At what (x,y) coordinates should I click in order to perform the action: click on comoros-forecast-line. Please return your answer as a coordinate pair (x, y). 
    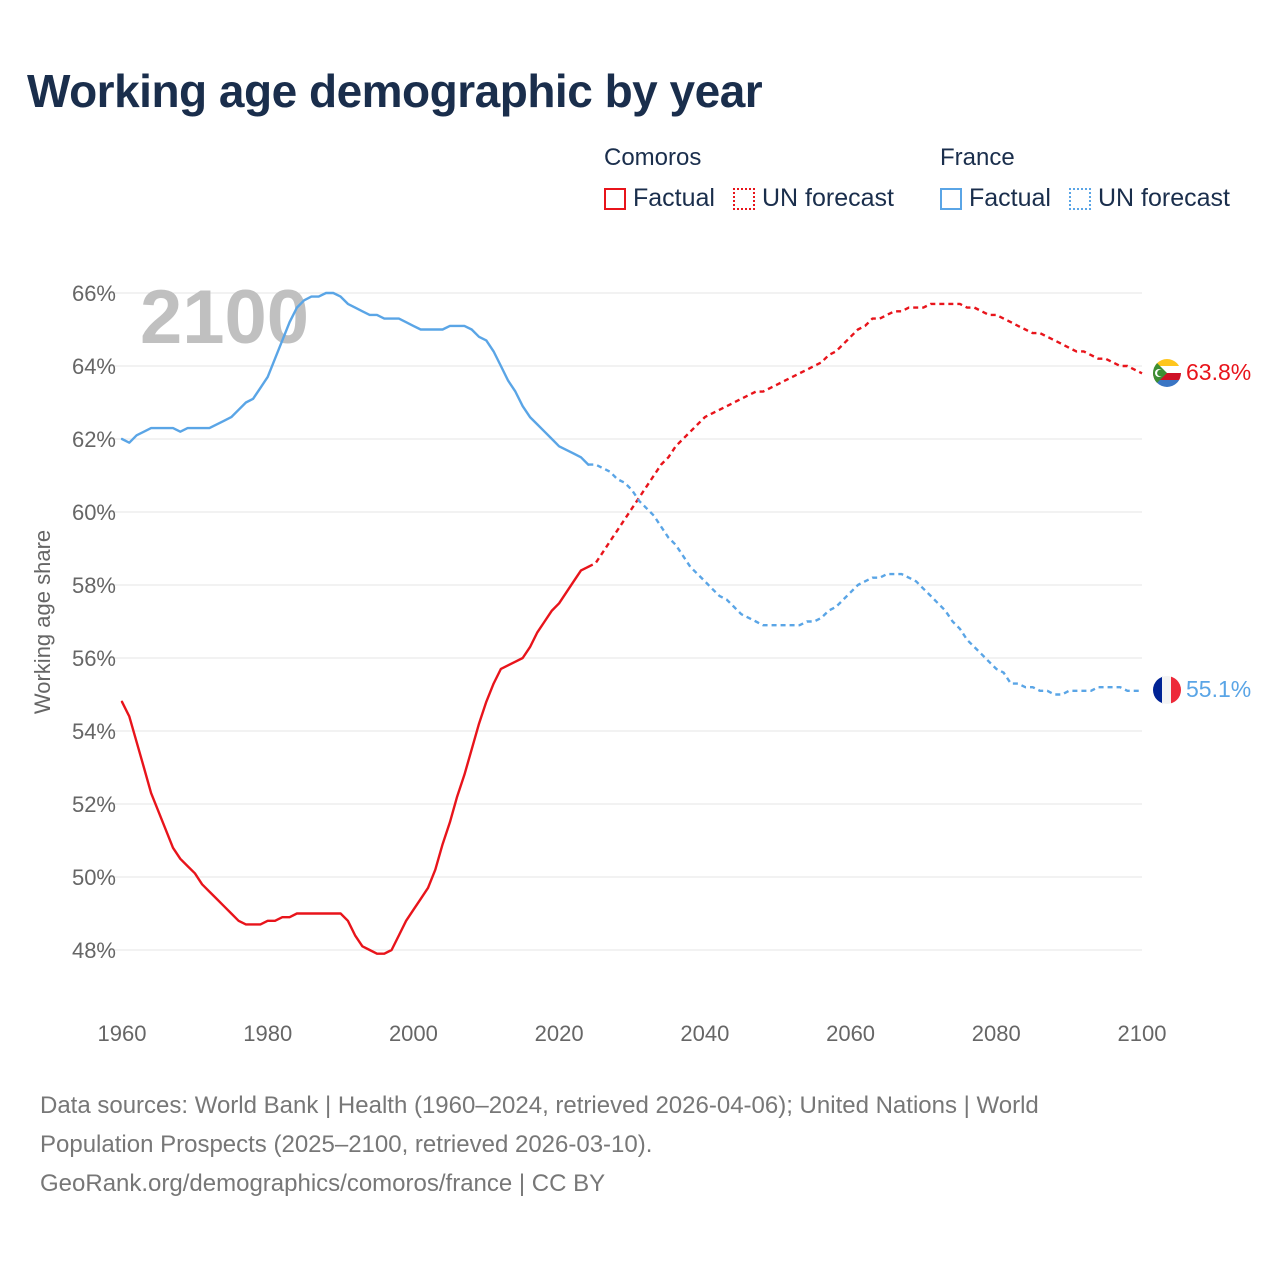
    Looking at the image, I should click on (865, 435).